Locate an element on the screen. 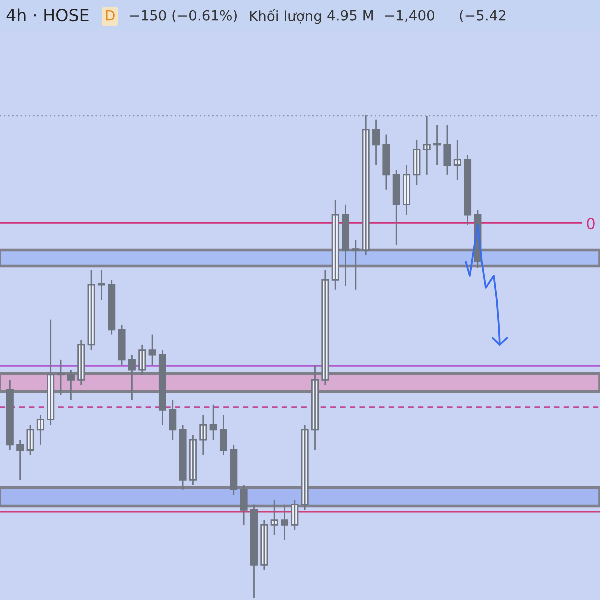 The width and height of the screenshot is (600, 600). text: (−5.42 is located at coordinates (483, 16).